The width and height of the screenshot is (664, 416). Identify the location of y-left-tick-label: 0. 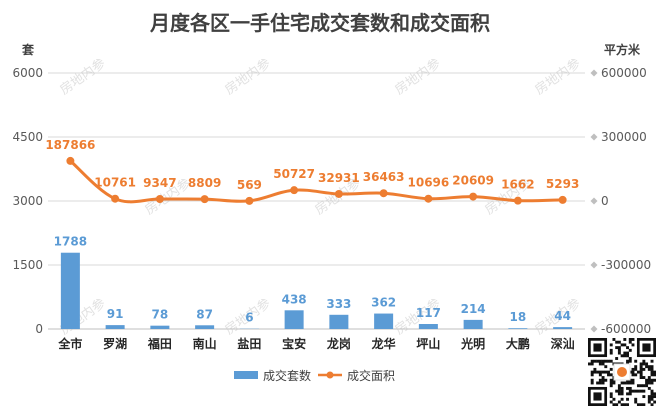
(39, 329).